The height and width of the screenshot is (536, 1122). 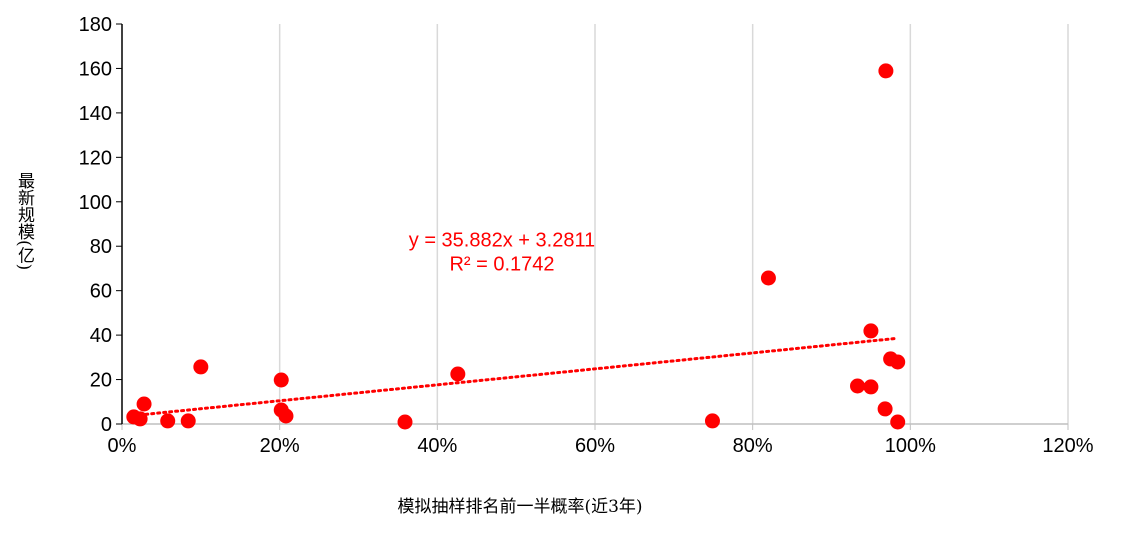 What do you see at coordinates (519, 507) in the screenshot?
I see `x-axis-label: 模拟抽样排名前一半概率(近3年)` at bounding box center [519, 507].